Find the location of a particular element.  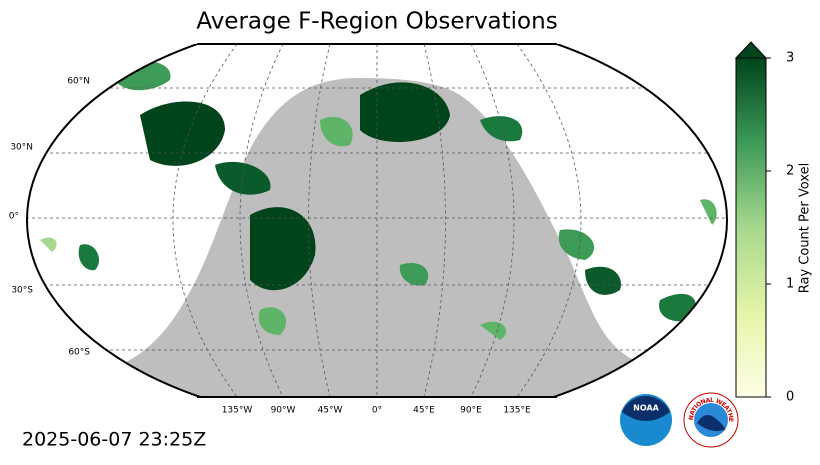

colorbar-bar is located at coordinates (751, 227).